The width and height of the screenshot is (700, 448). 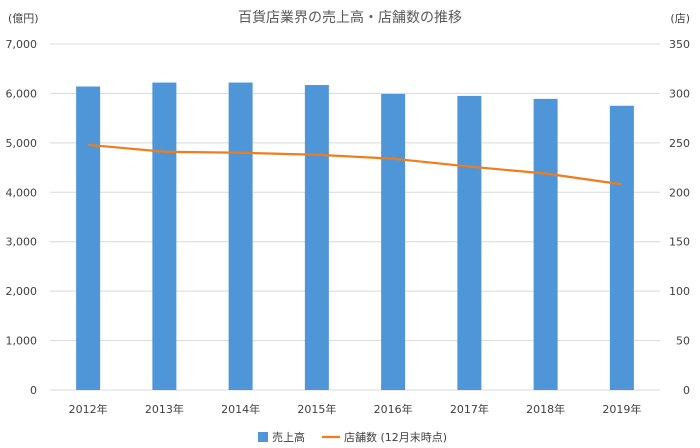 I want to click on y-left-tick-label: 4,000, so click(x=22, y=192).